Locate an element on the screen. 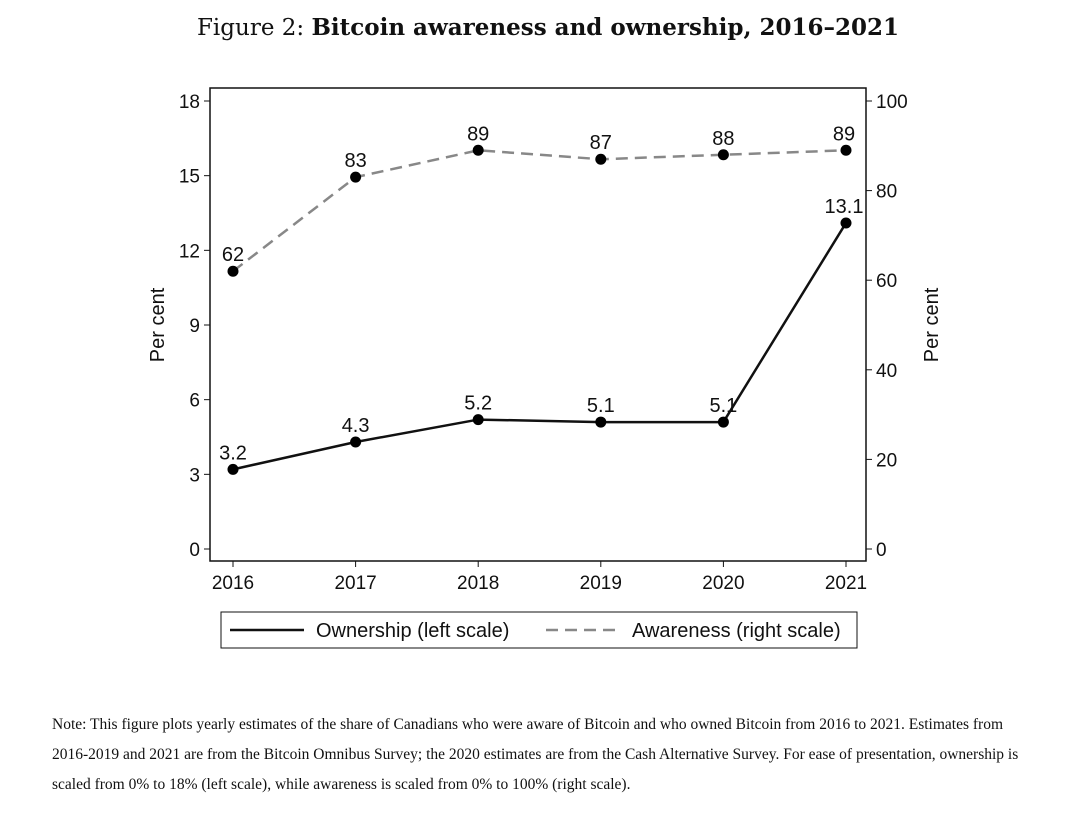 The image size is (1080, 838). data-label: 5.2 is located at coordinates (478, 404).